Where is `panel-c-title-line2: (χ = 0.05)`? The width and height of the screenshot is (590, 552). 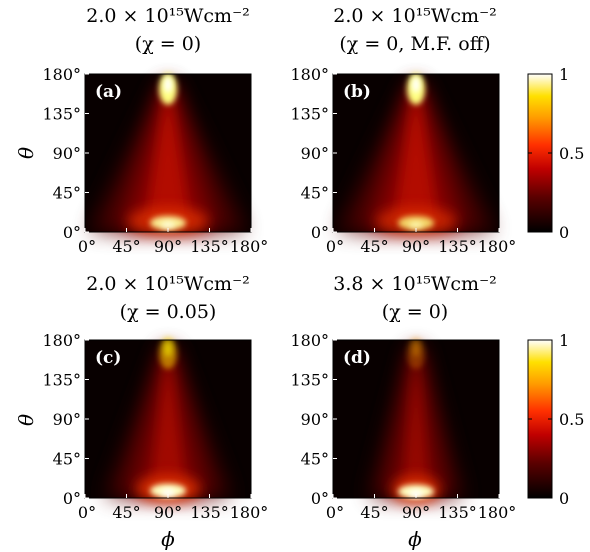 panel-c-title-line2: (χ = 0.05) is located at coordinates (168, 312).